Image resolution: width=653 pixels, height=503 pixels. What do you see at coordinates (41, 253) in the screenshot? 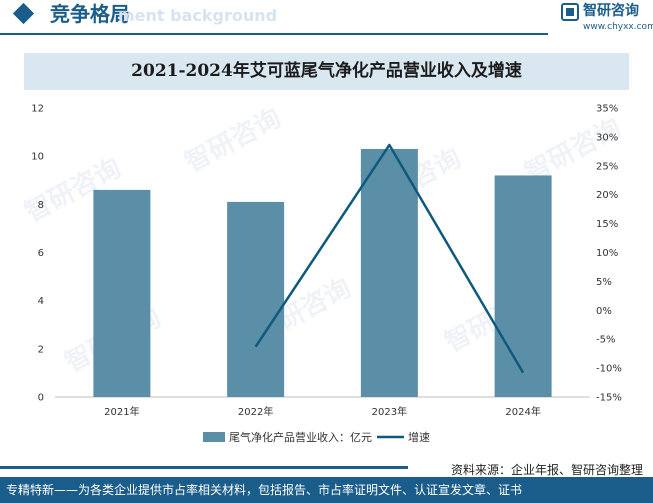
I see `y-left-tick-label: 6` at bounding box center [41, 253].